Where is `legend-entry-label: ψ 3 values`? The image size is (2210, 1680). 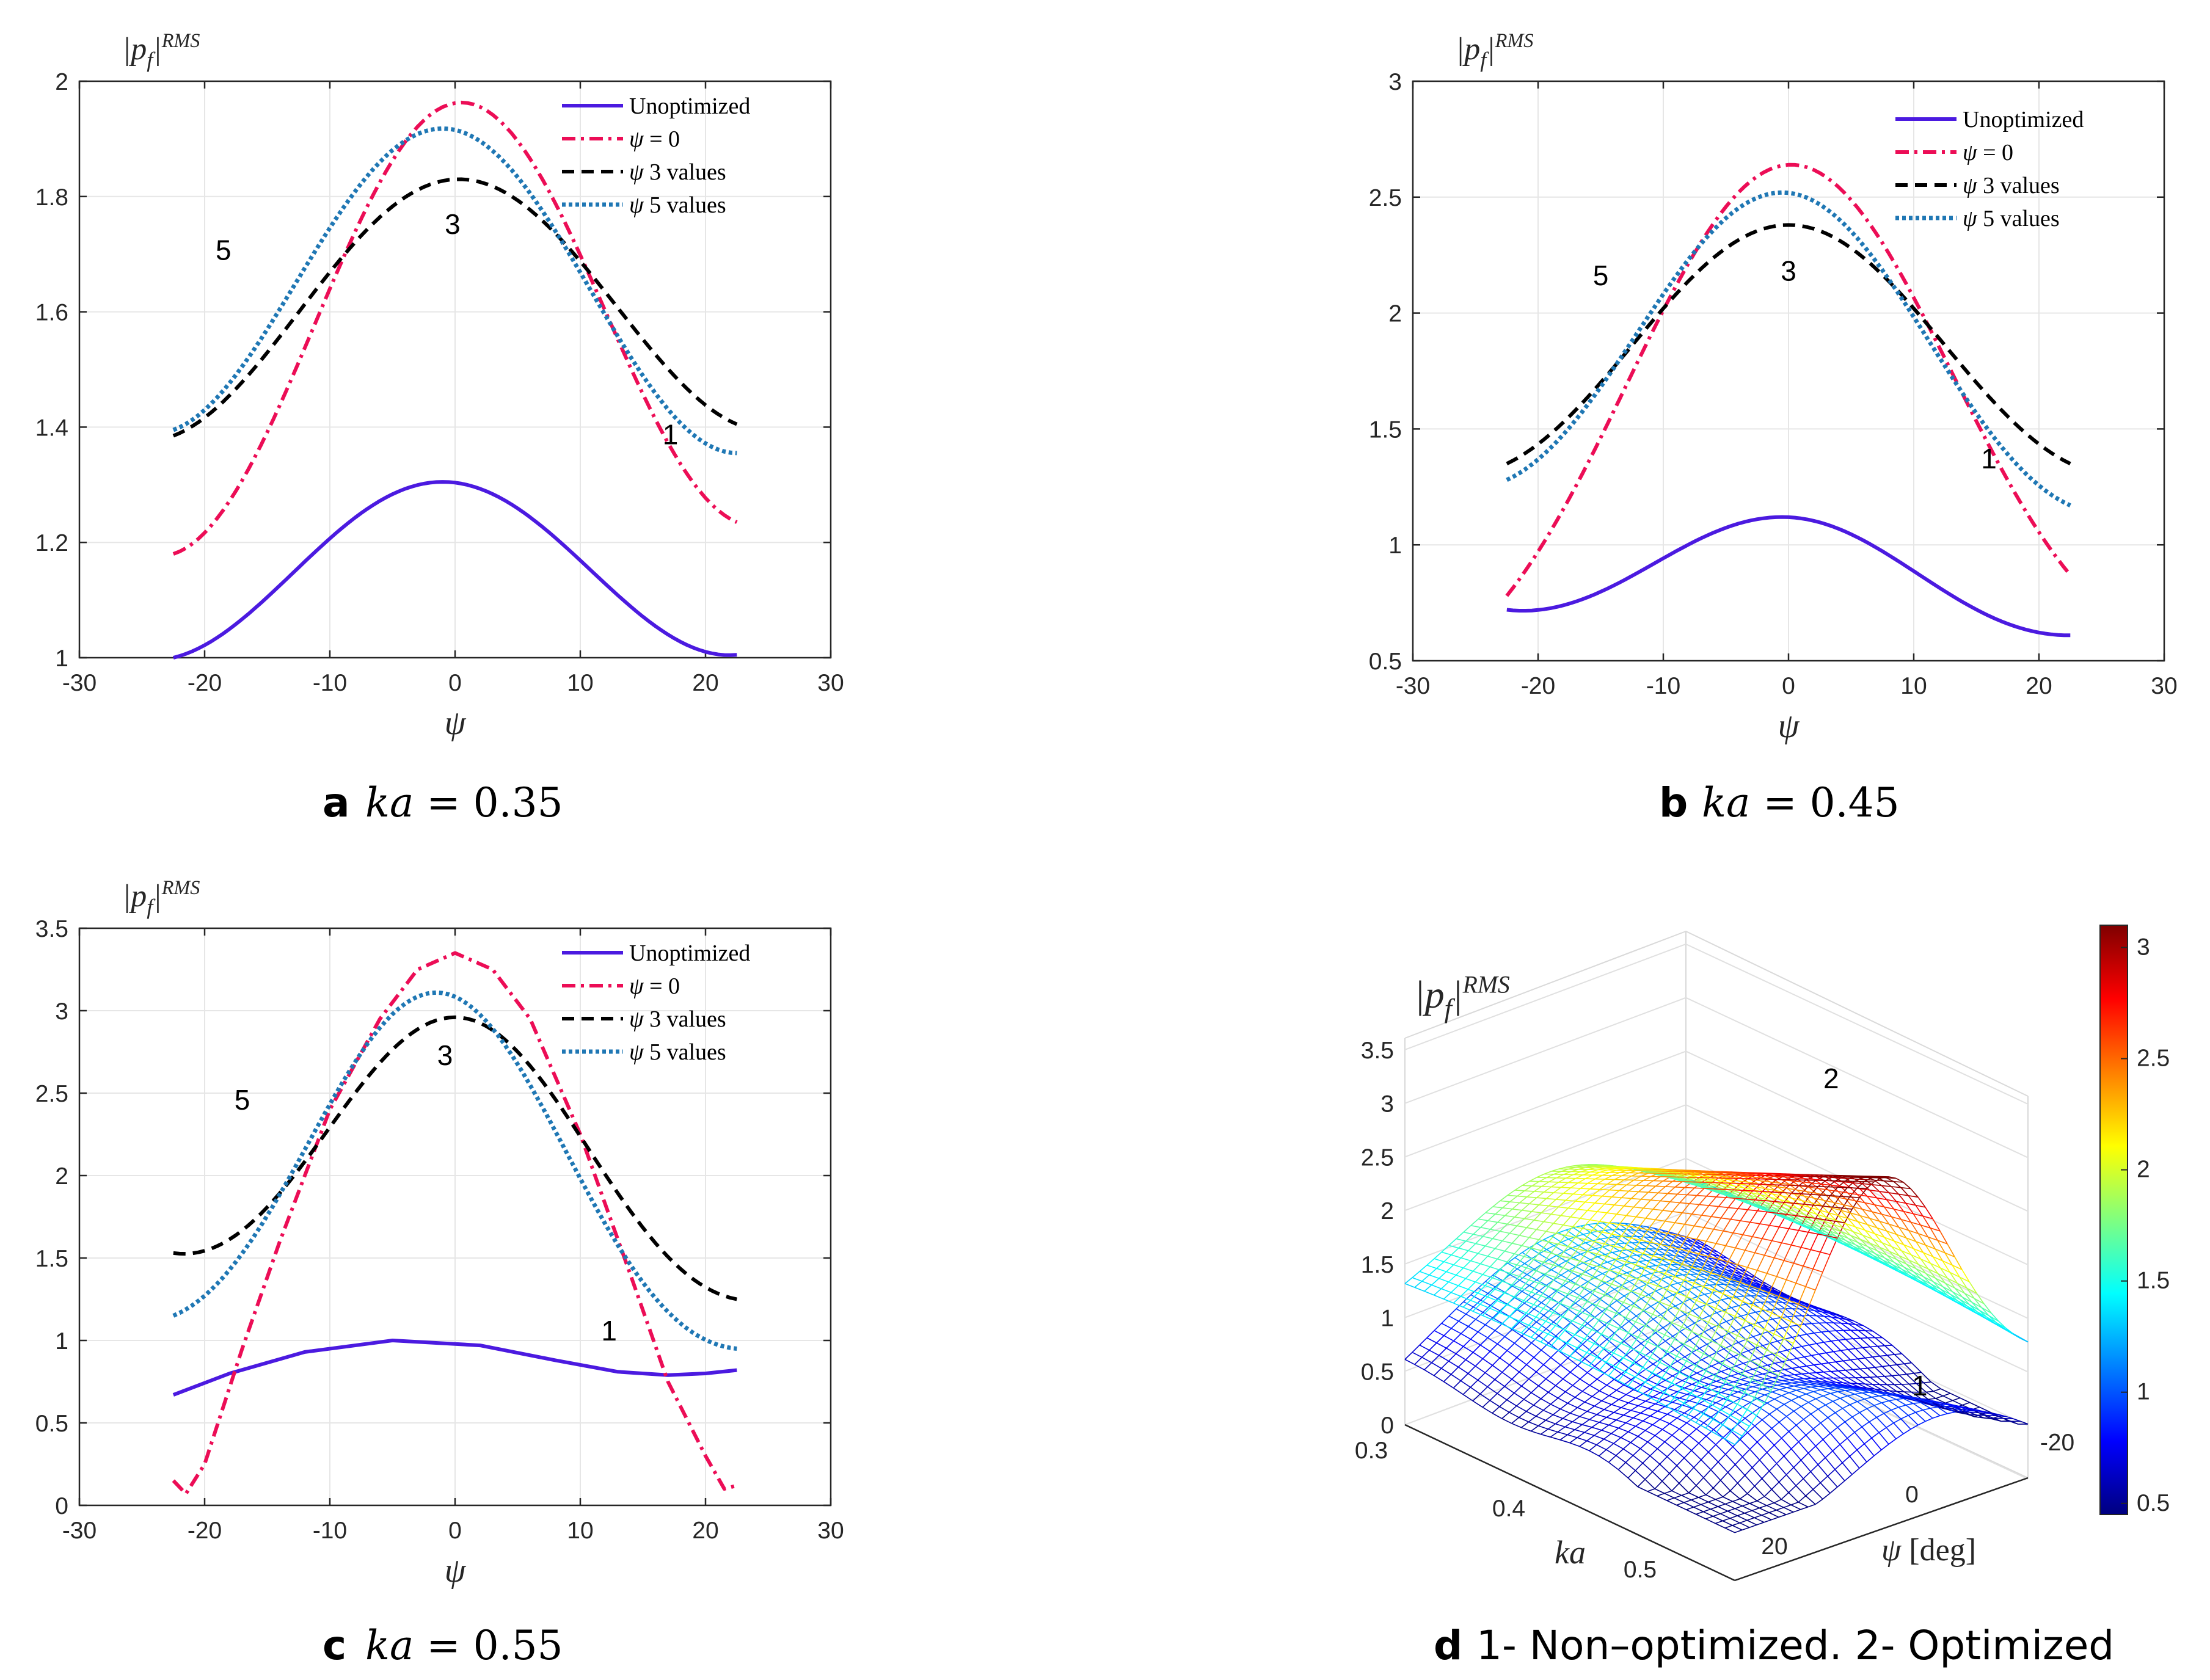
legend-entry-label: ψ 3 values is located at coordinates (677, 172).